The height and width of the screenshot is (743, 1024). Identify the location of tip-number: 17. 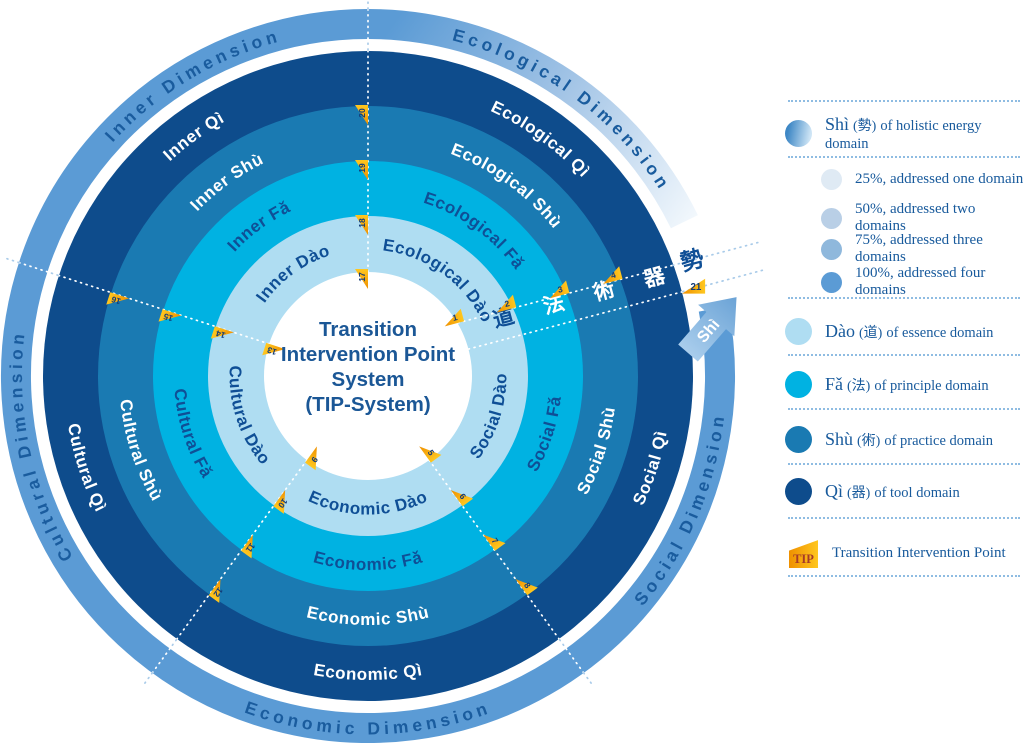
(362, 277).